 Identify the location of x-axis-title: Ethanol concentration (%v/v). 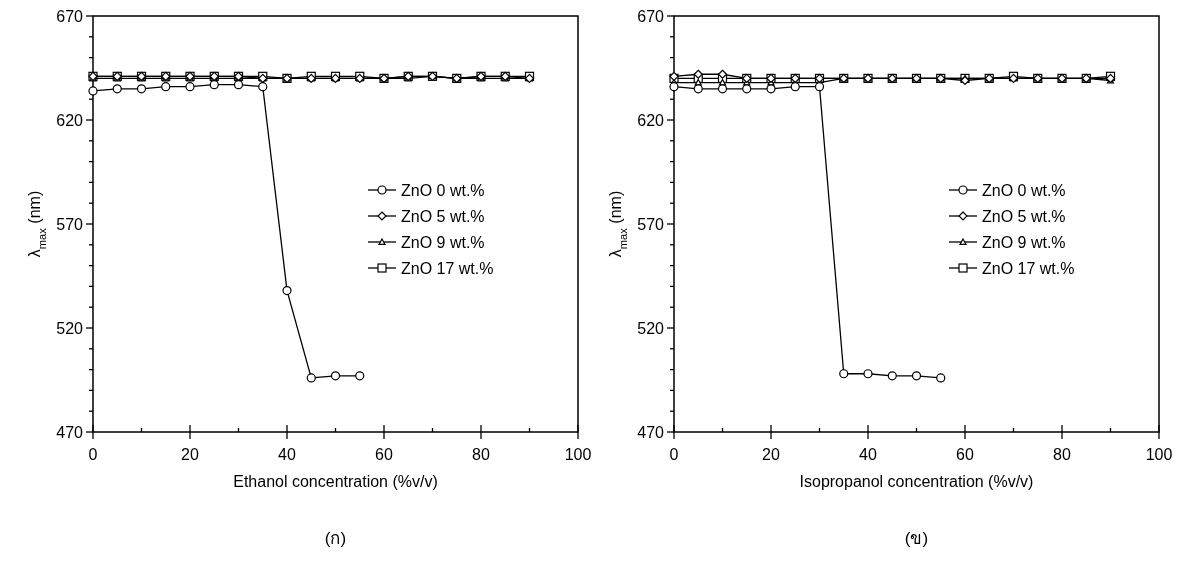
(335, 481).